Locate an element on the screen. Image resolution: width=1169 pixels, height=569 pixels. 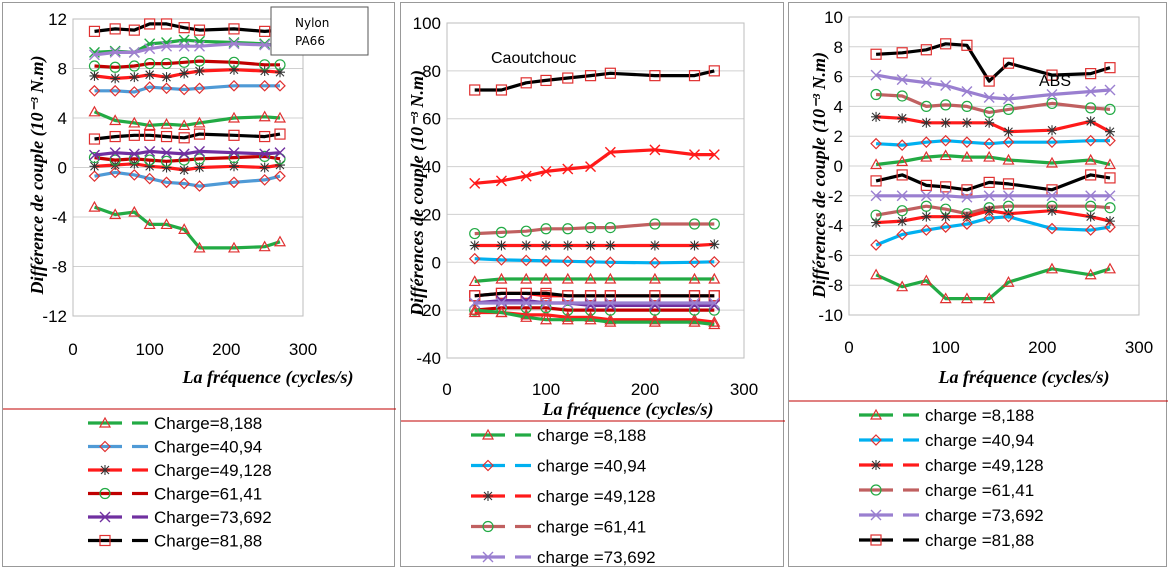
legend-entry: charge =49,128 is located at coordinates (984, 465).